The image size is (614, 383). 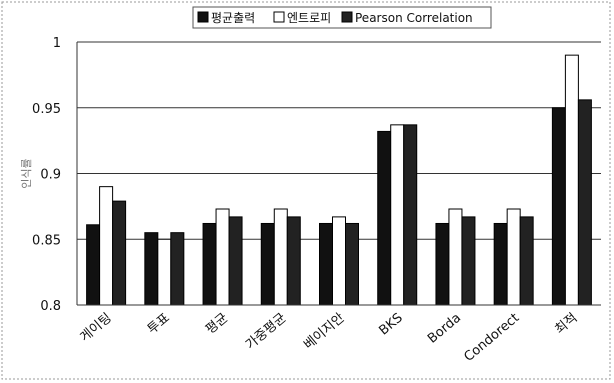 What do you see at coordinates (309, 18) in the screenshot?
I see `legend-label: 엔트로피` at bounding box center [309, 18].